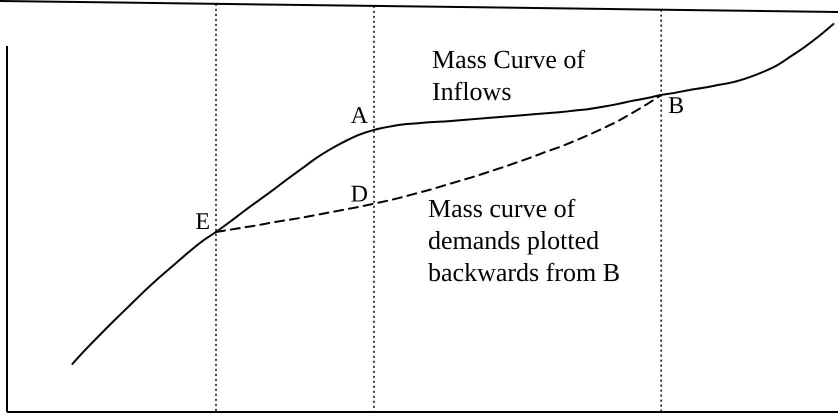 The height and width of the screenshot is (417, 838). Describe the element at coordinates (202, 221) in the screenshot. I see `annotation: E` at that location.